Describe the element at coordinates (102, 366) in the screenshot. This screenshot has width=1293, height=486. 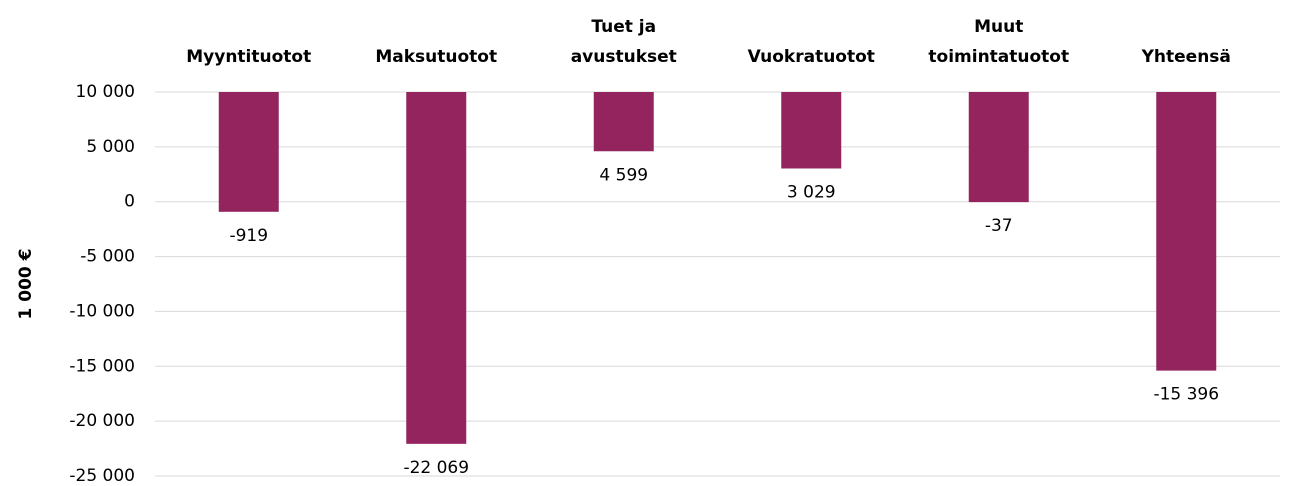
I see `y-tick-label: -15 000` at that location.